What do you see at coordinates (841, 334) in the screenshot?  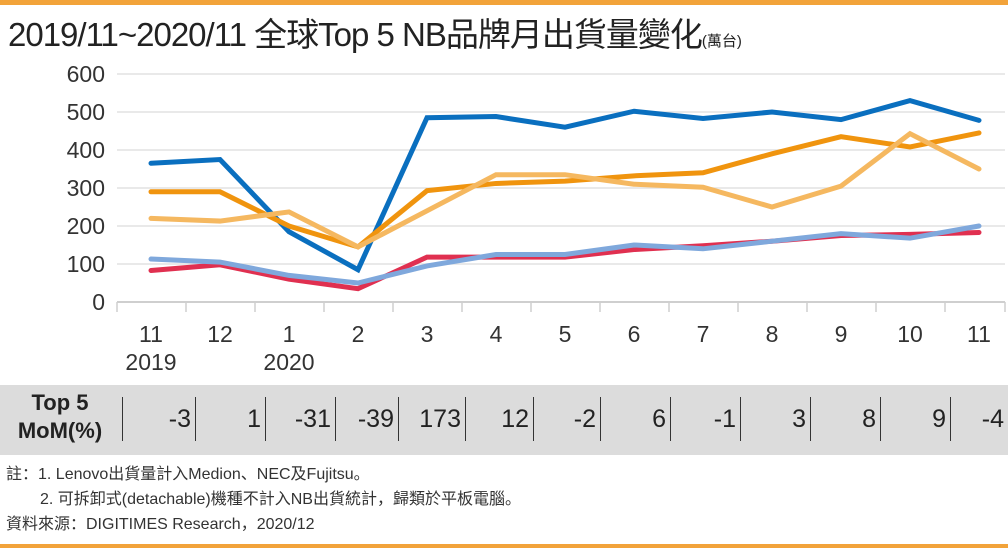 I see `x-tick-label: 9` at bounding box center [841, 334].